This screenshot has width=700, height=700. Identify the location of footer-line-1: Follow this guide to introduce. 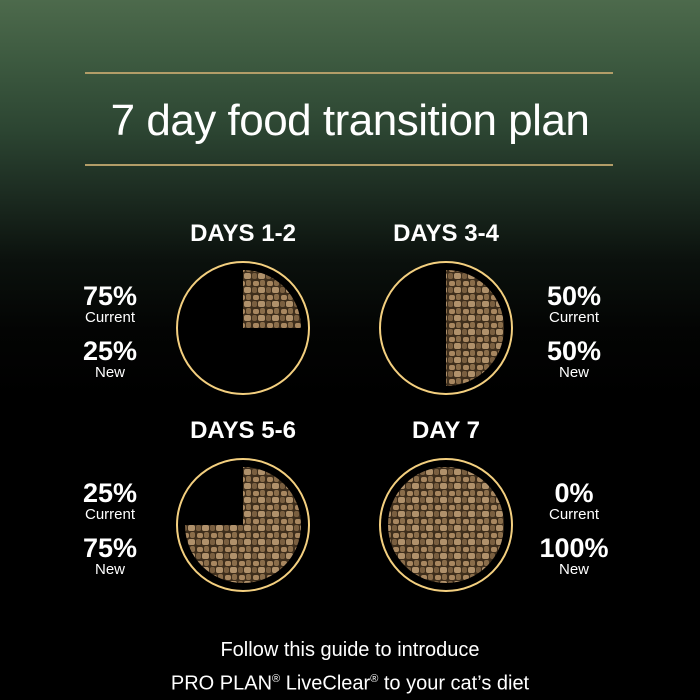
(350, 650).